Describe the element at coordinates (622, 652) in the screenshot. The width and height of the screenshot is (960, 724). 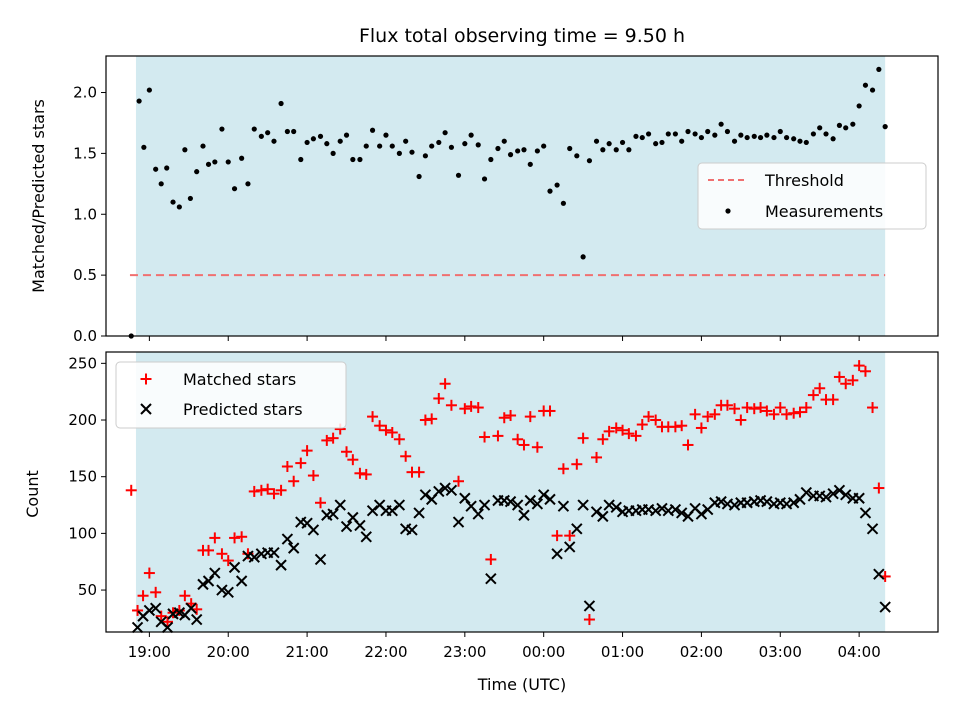
I see `x-tick-label: 01:00` at that location.